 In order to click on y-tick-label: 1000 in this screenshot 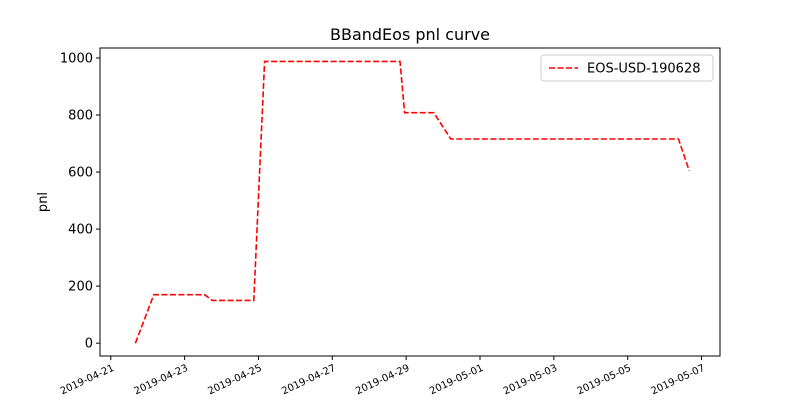, I will do `click(76, 58)`.